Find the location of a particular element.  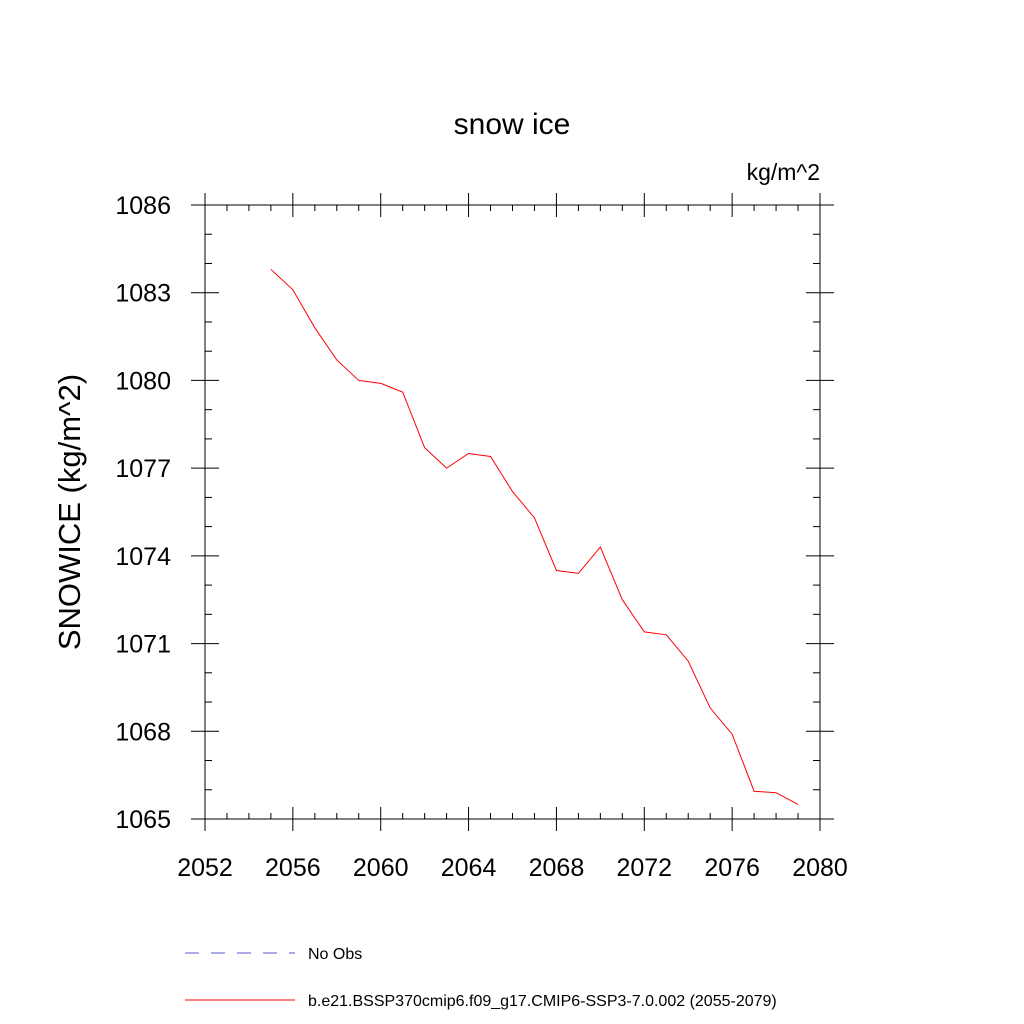

chart-title: snow ice is located at coordinates (512, 124).